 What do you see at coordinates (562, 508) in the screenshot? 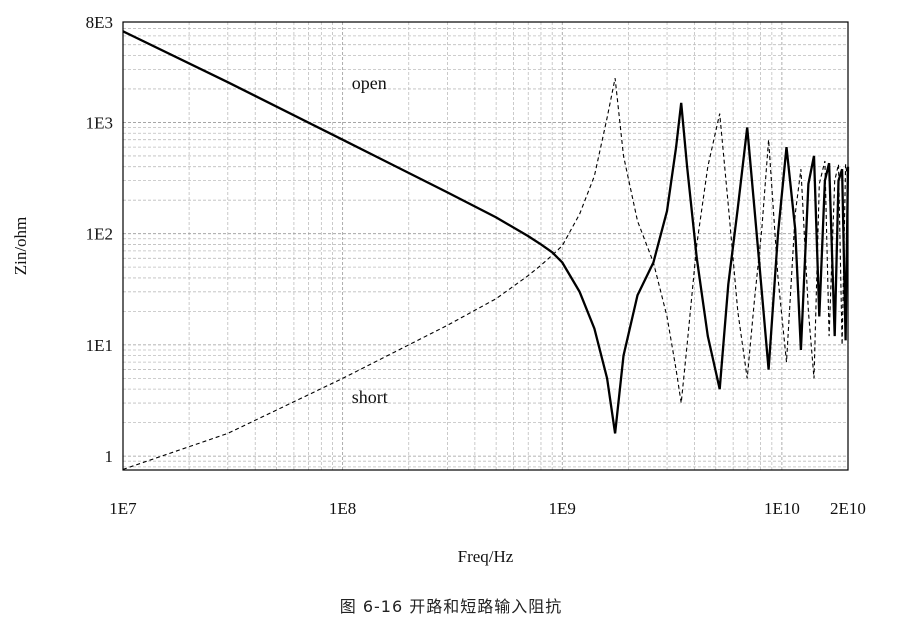
I see `x-tick-label: 1E9` at bounding box center [562, 508].